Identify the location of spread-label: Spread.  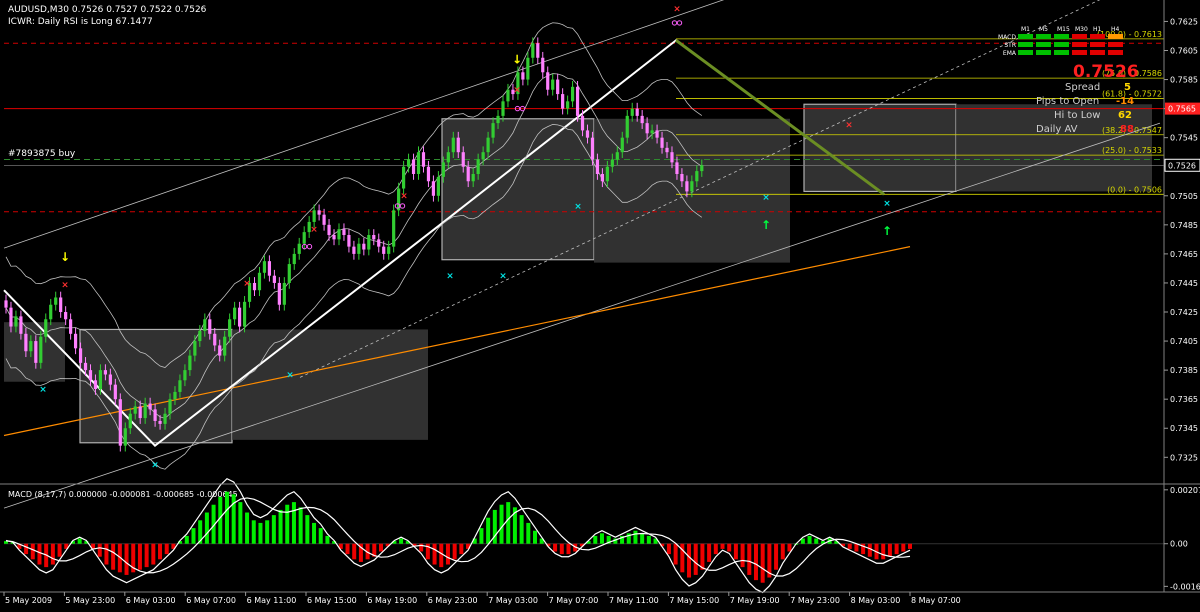
(1083, 87).